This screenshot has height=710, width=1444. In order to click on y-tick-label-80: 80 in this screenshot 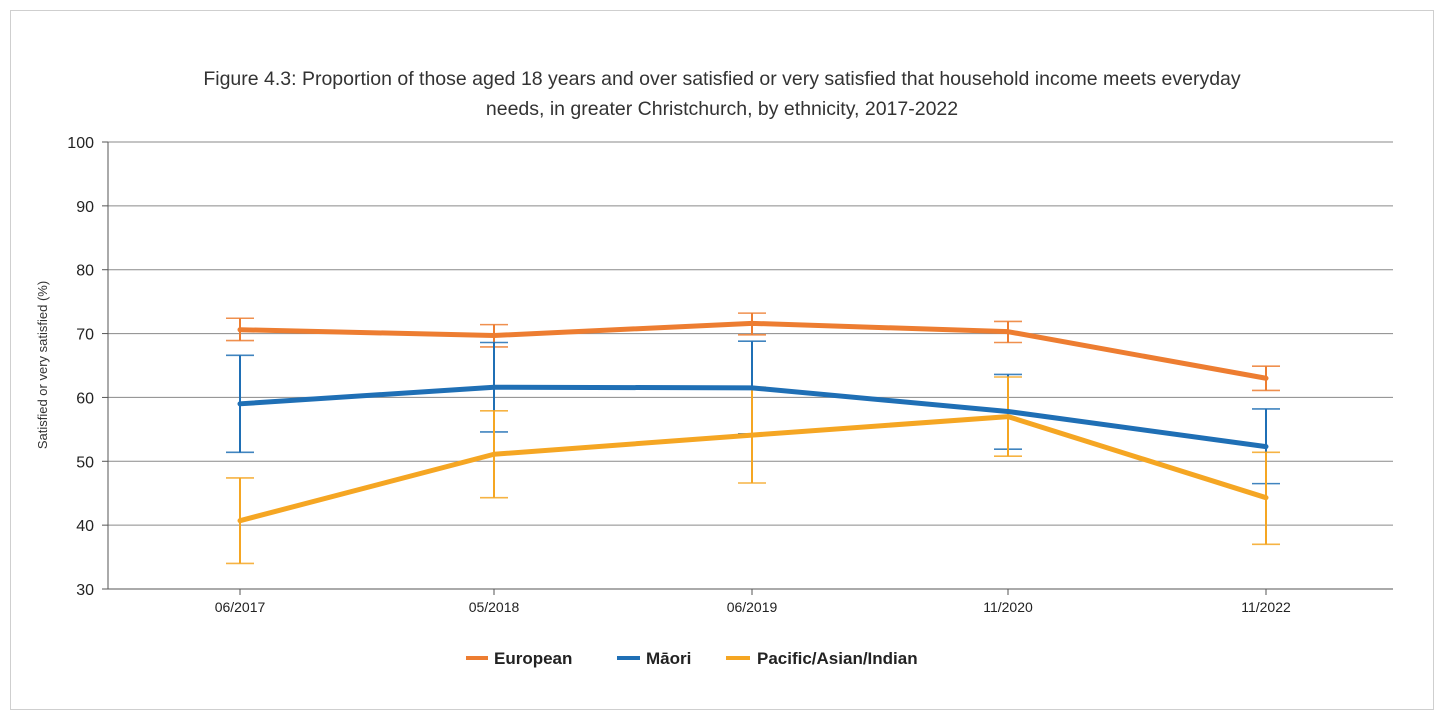, I will do `click(85, 271)`.